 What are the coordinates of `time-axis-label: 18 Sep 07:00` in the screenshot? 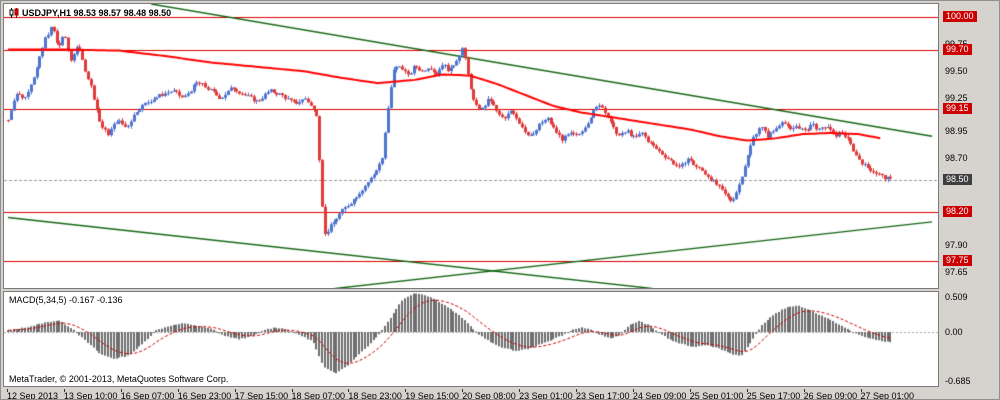 It's located at (318, 395).